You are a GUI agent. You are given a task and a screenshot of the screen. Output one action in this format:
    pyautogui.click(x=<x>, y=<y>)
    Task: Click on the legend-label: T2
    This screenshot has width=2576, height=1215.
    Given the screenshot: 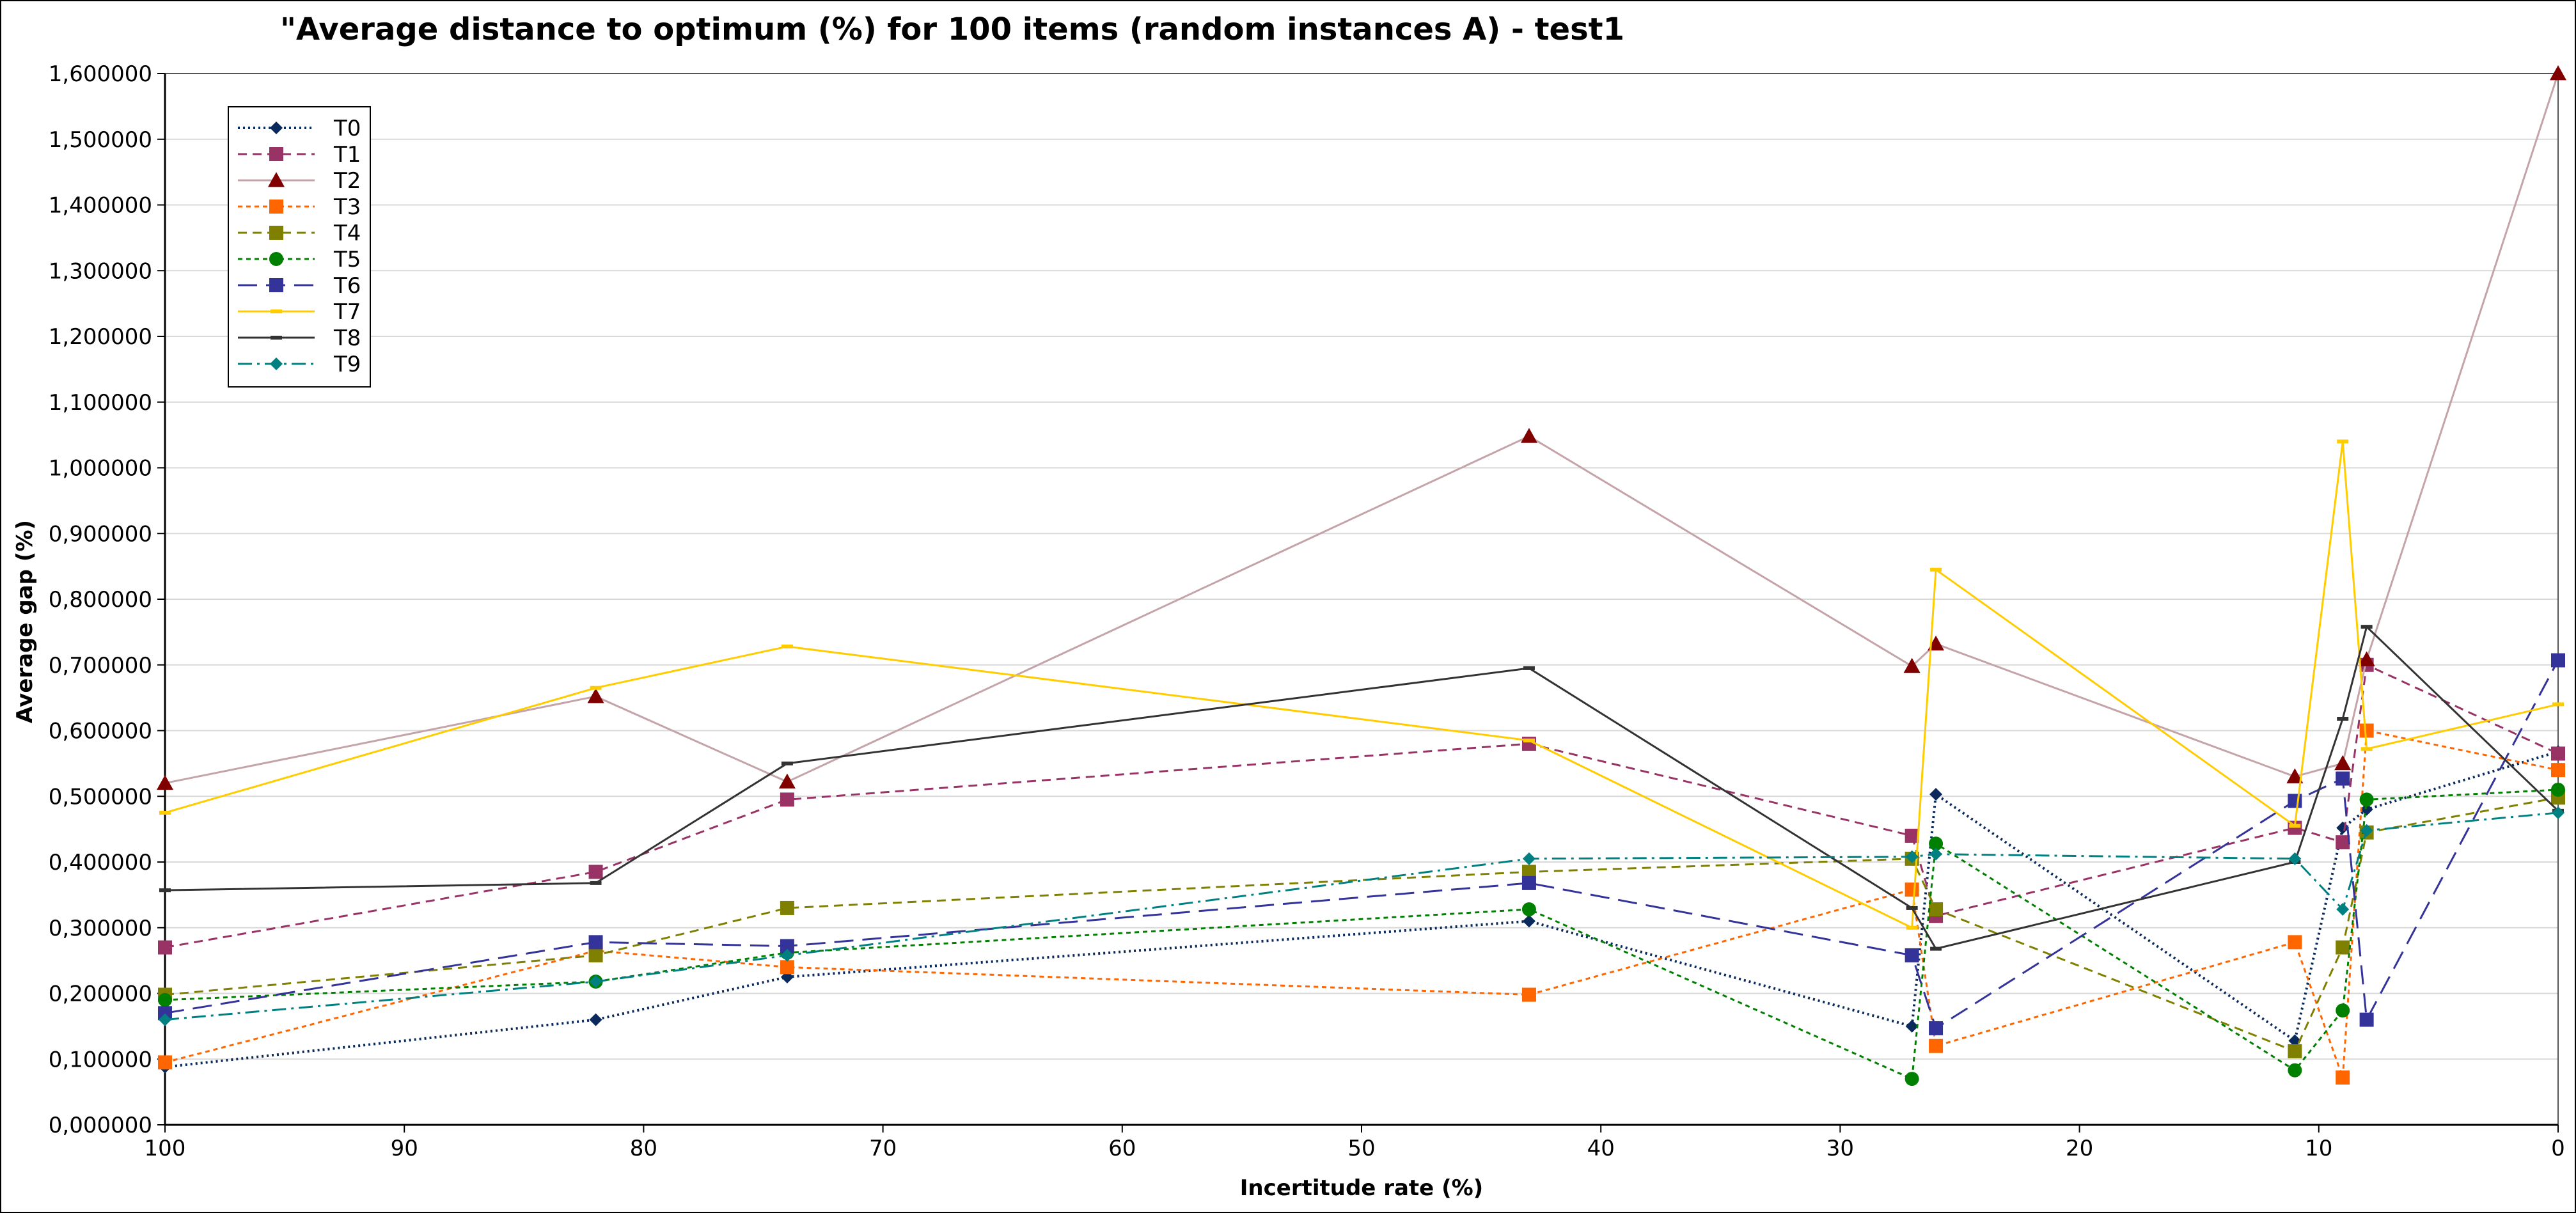 What is the action you would take?
    pyautogui.click(x=347, y=181)
    